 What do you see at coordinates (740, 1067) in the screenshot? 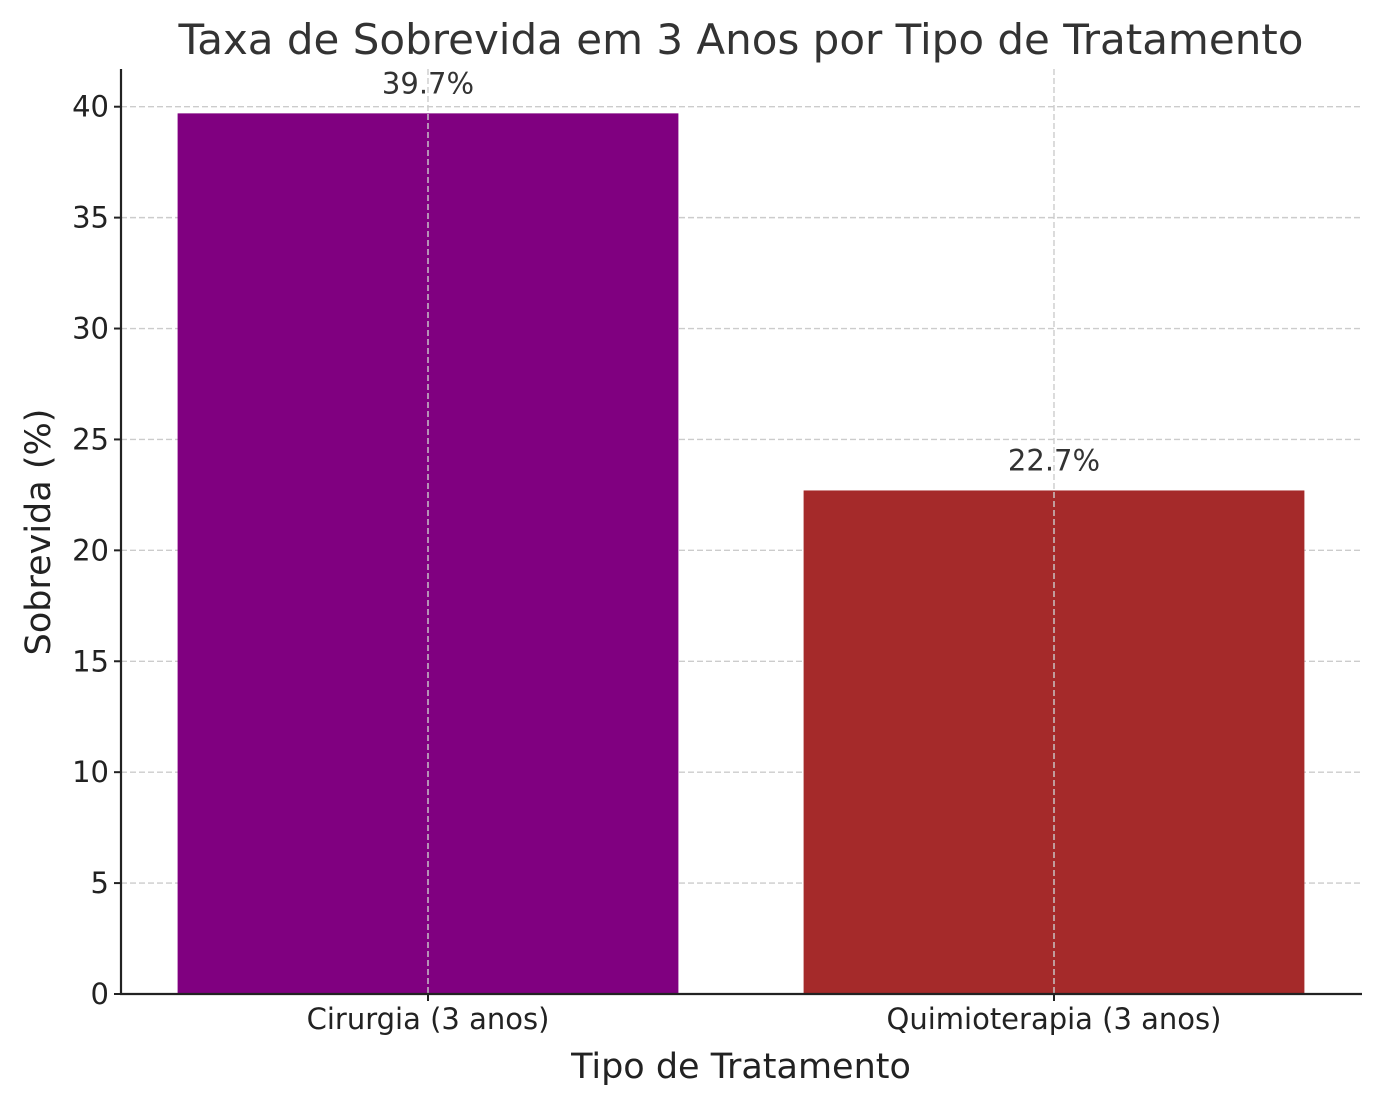
I see `x-axis-label: Tipo de Tratamento` at bounding box center [740, 1067].